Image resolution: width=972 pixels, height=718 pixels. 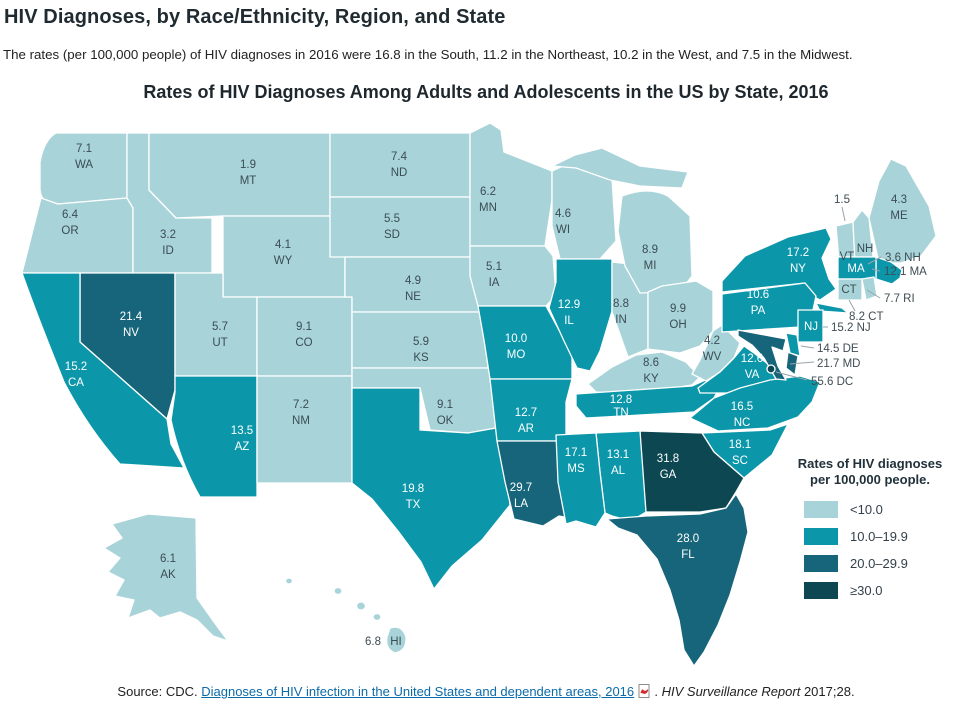 I want to click on label-ut: 5.7 UT, so click(x=220, y=335).